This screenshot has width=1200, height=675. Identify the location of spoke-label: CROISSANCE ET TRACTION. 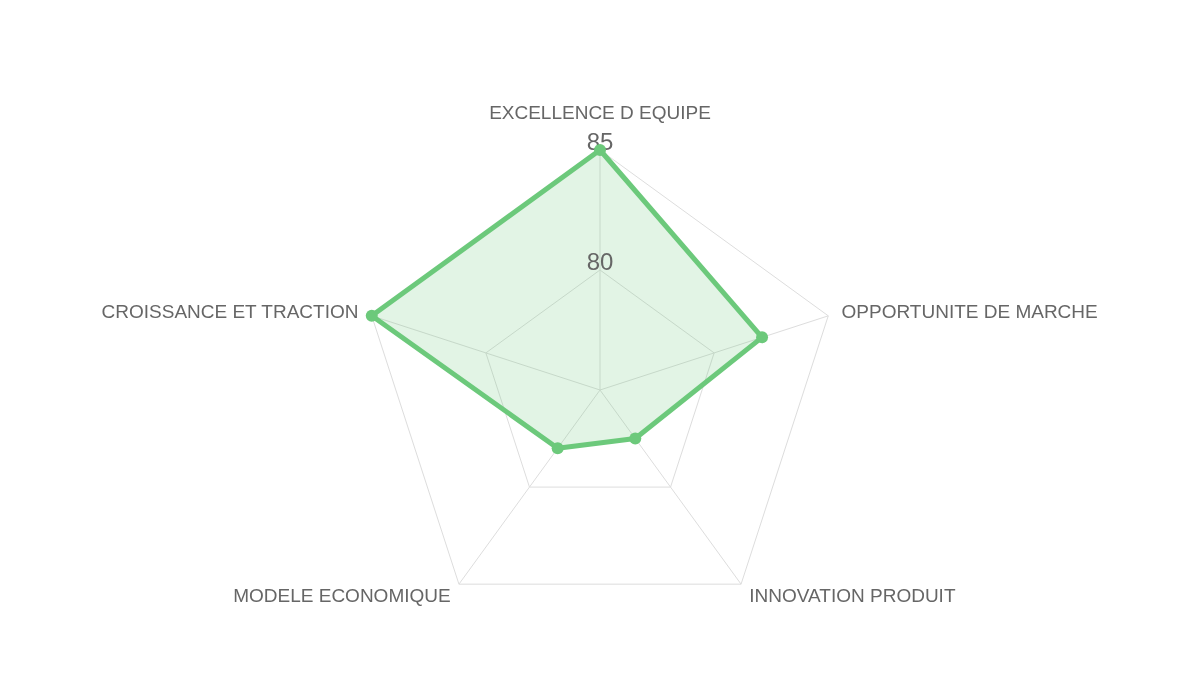
(230, 312).